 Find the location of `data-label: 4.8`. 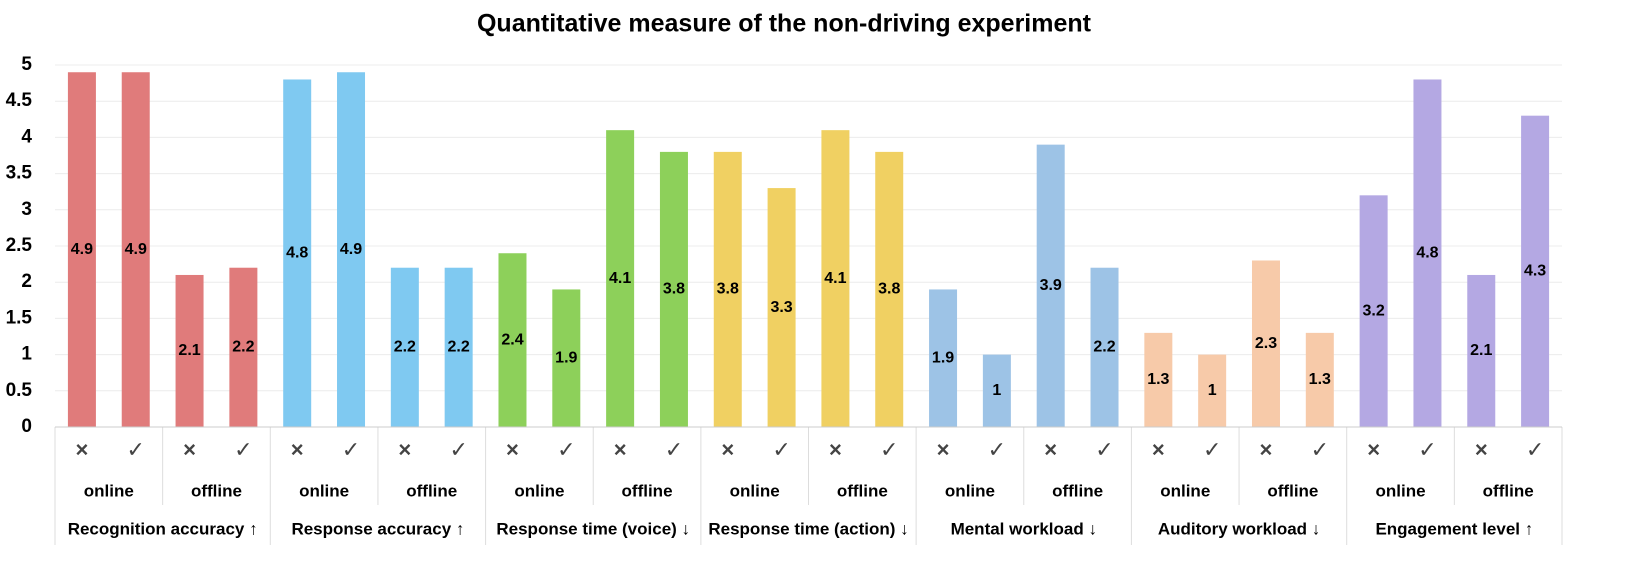

data-label: 4.8 is located at coordinates (297, 252).